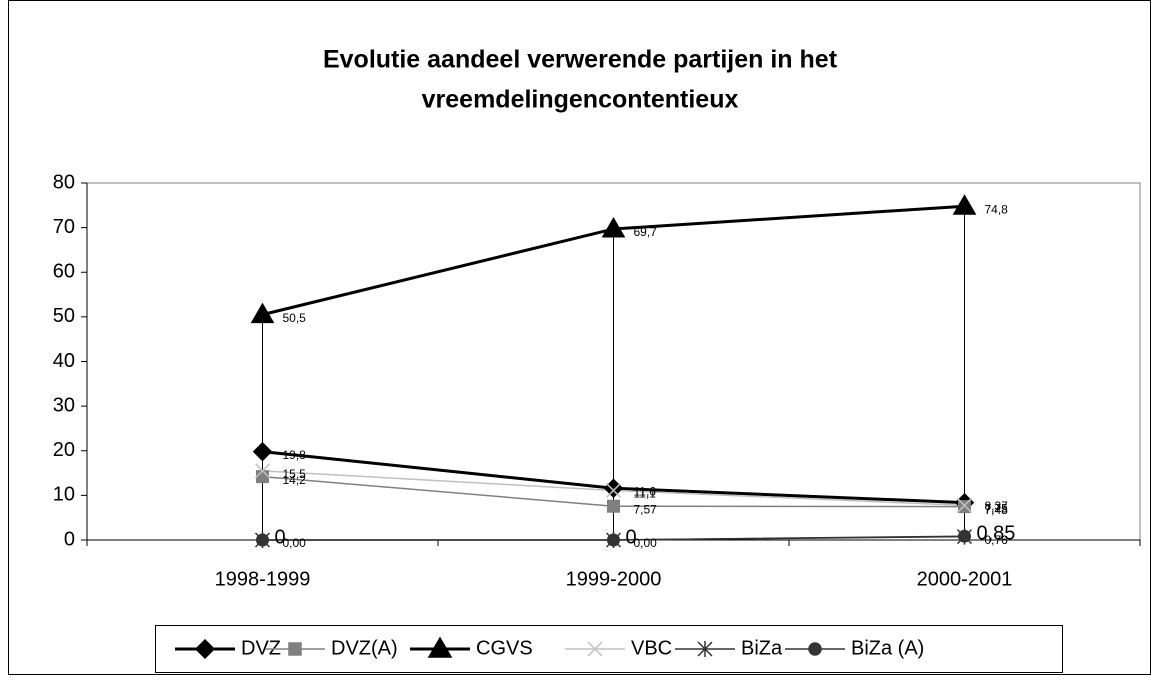  Describe the element at coordinates (64, 182) in the screenshot. I see `y-tick-label: 80` at that location.